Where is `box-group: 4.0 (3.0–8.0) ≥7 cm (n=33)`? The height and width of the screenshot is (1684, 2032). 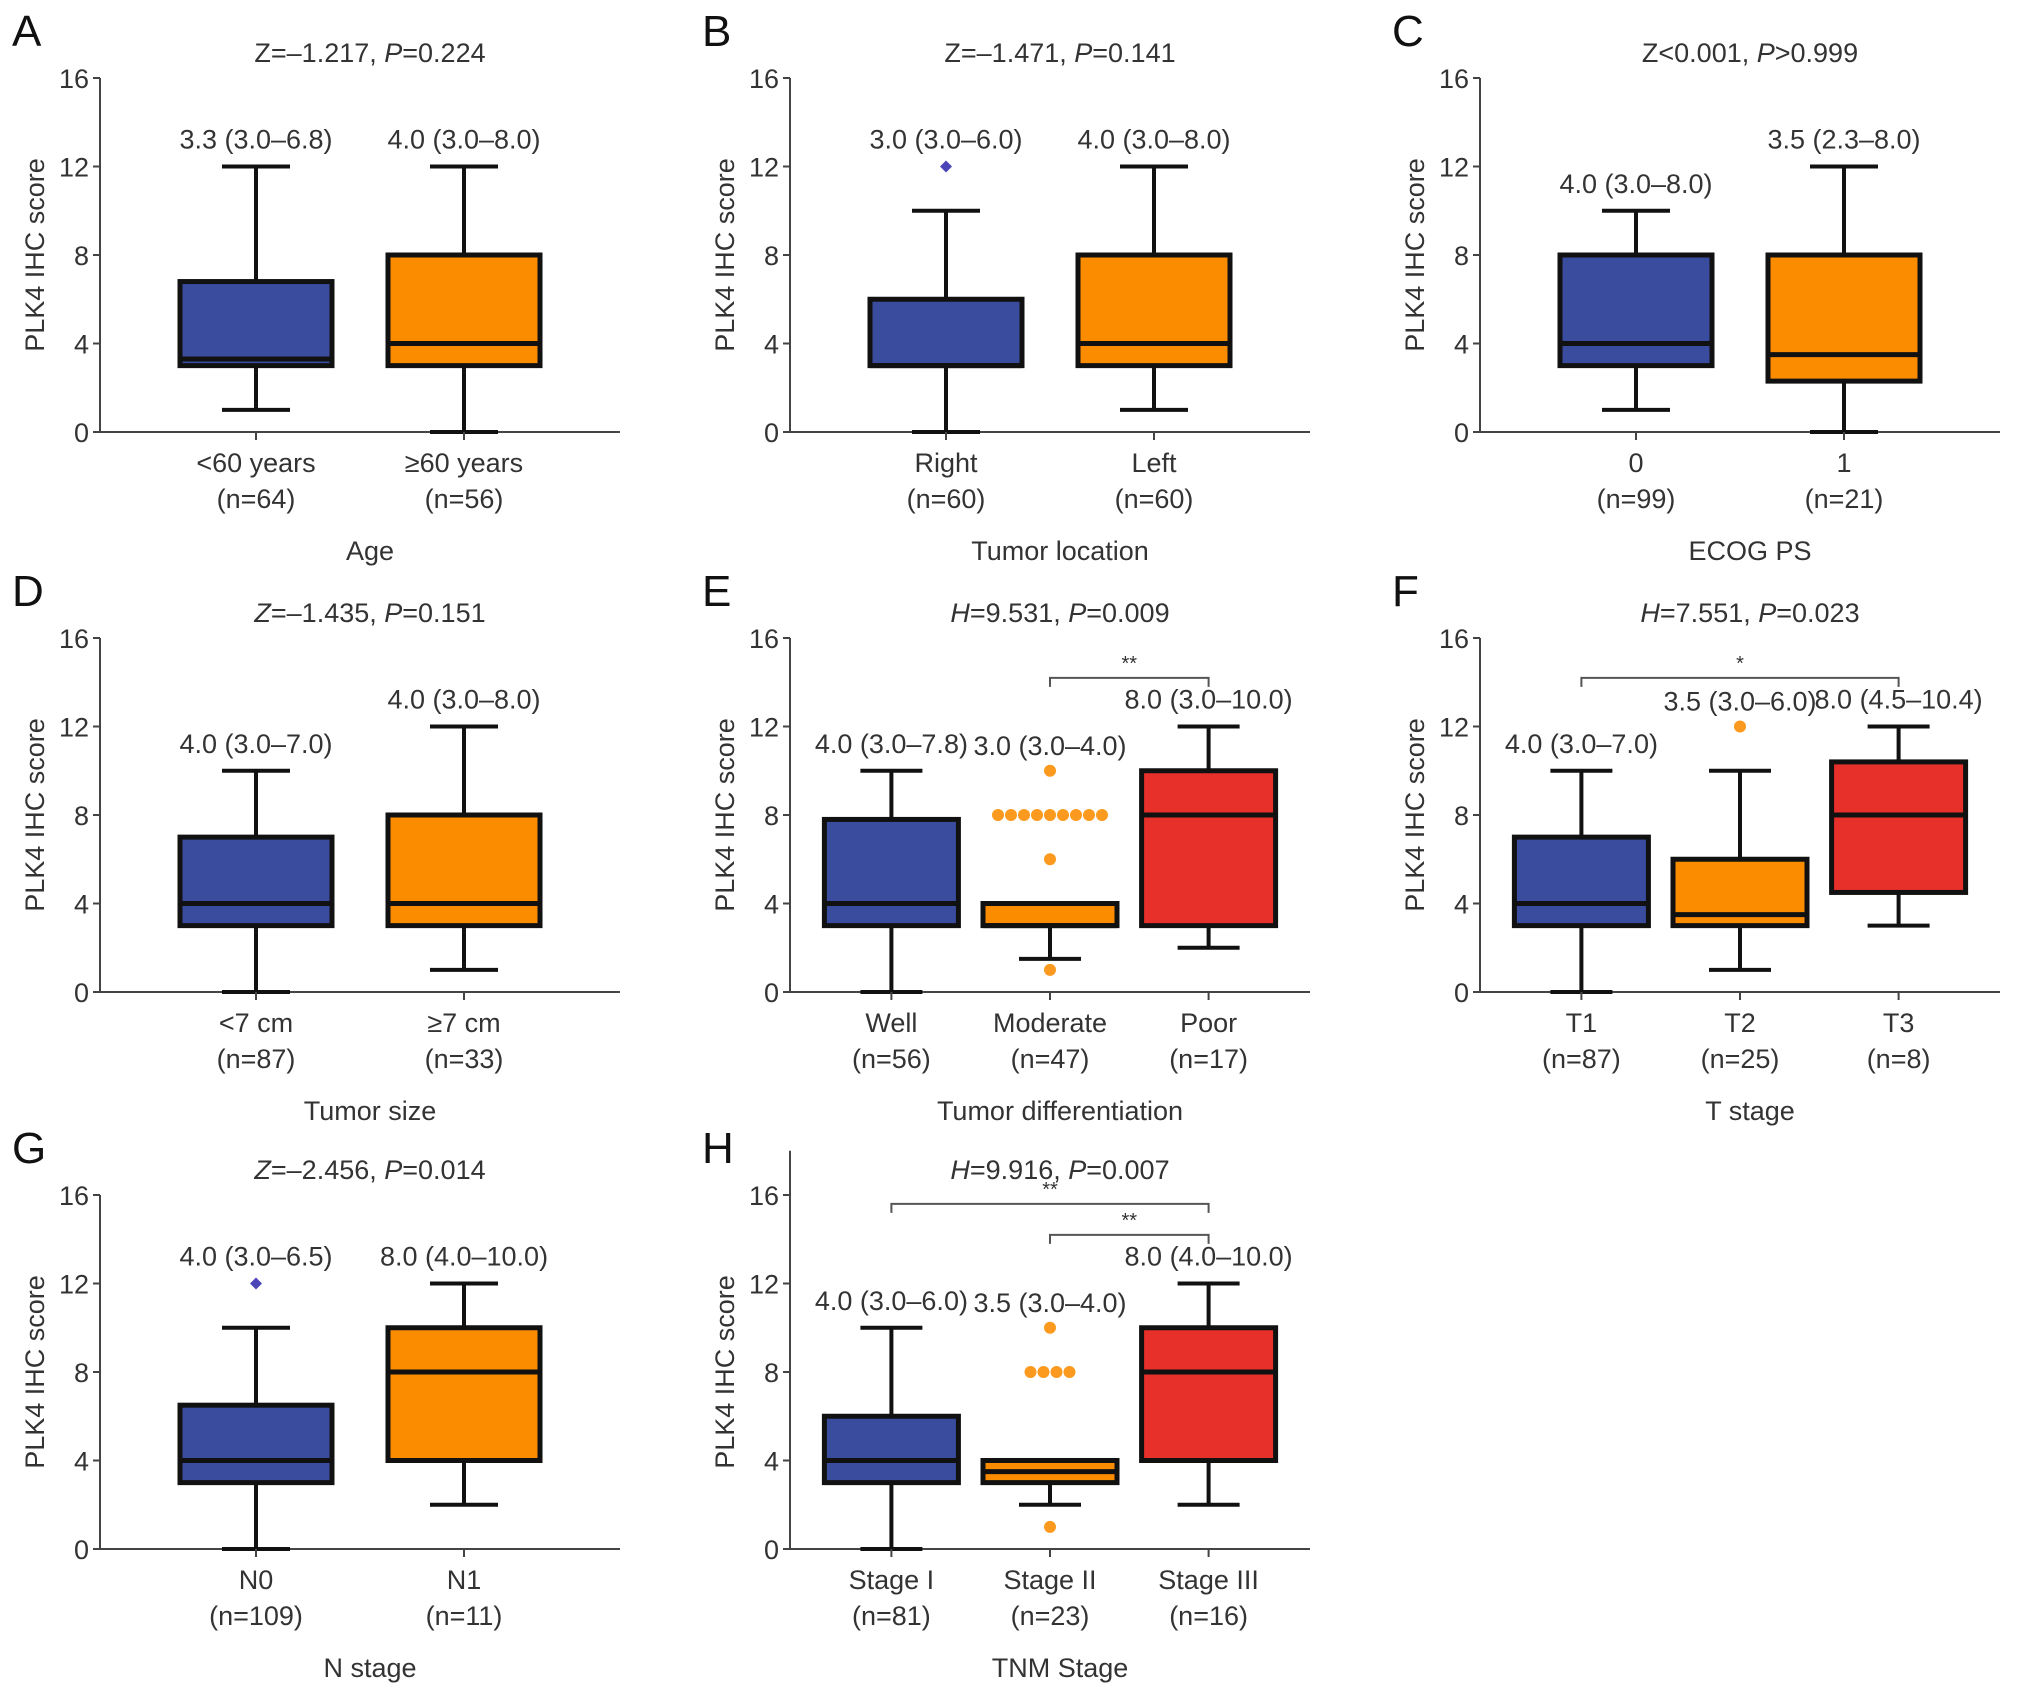
box-group: 4.0 (3.0–8.0) ≥7 cm (n=33) is located at coordinates (464, 879).